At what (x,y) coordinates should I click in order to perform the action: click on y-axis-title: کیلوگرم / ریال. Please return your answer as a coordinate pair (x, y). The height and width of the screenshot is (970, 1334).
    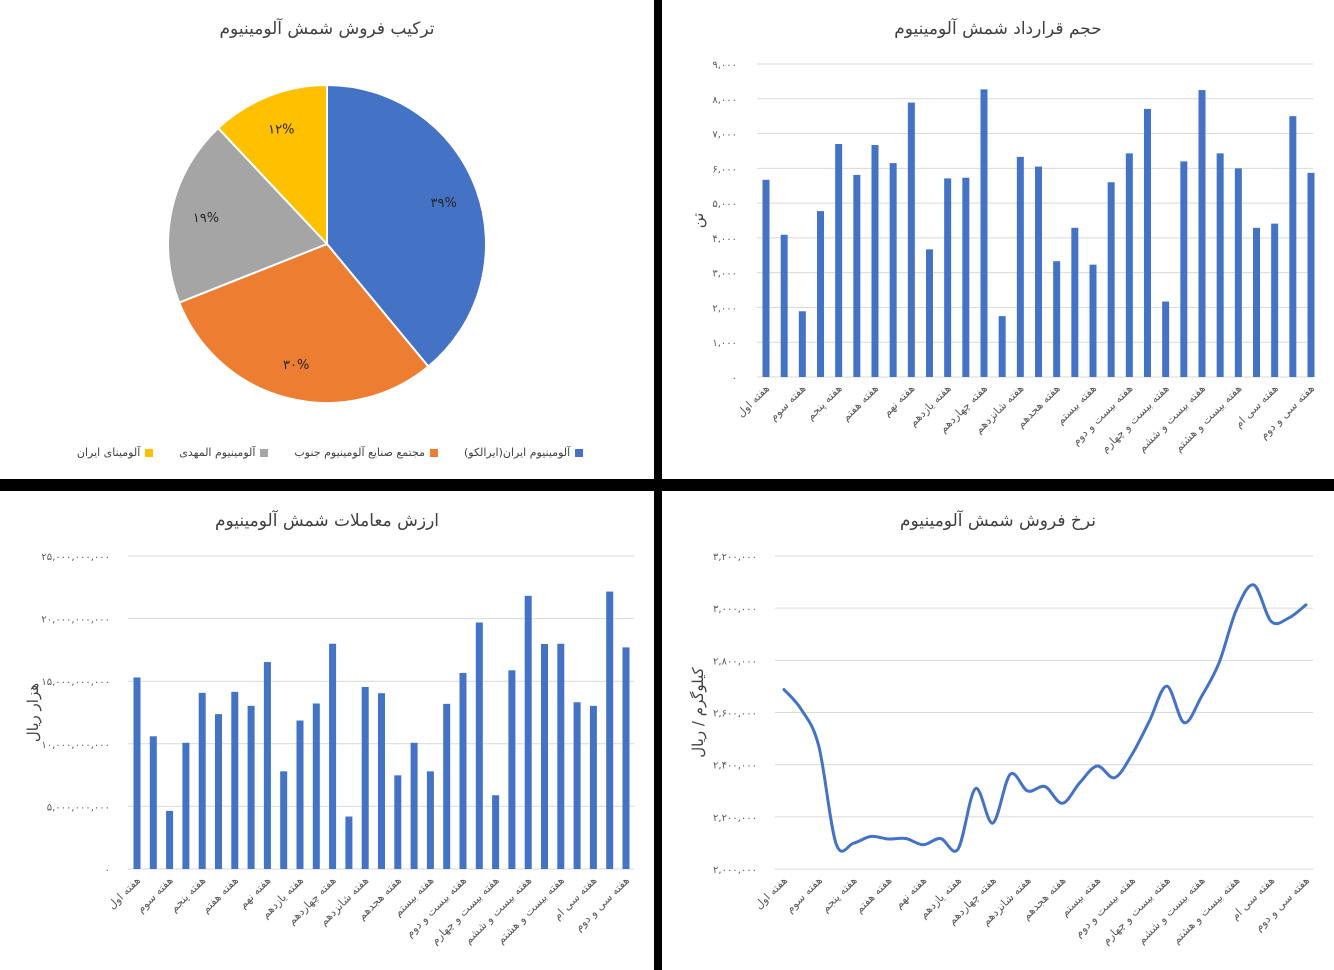
    Looking at the image, I should click on (698, 711).